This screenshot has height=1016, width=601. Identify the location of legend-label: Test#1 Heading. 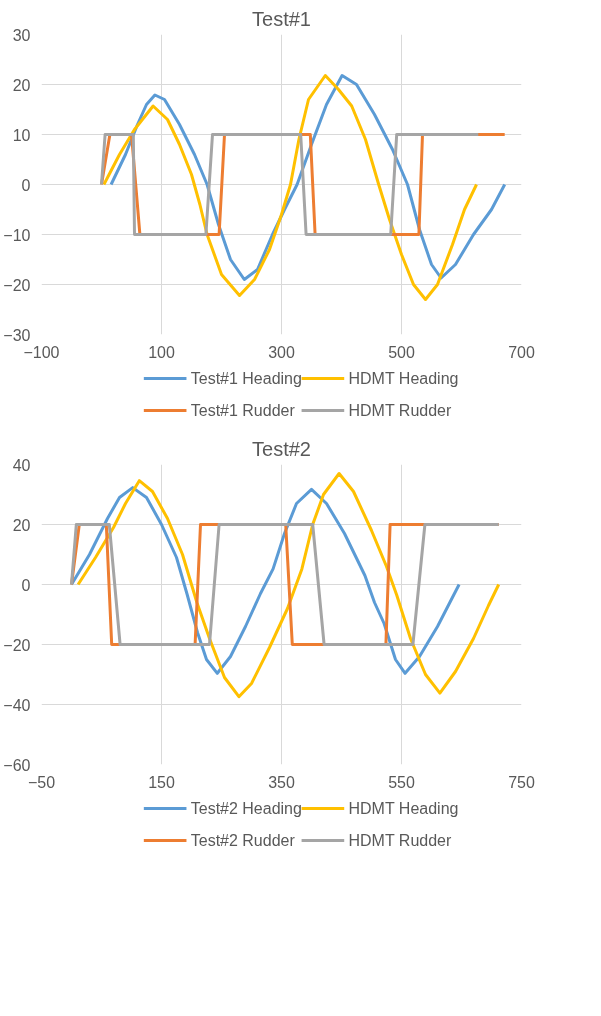
(246, 378).